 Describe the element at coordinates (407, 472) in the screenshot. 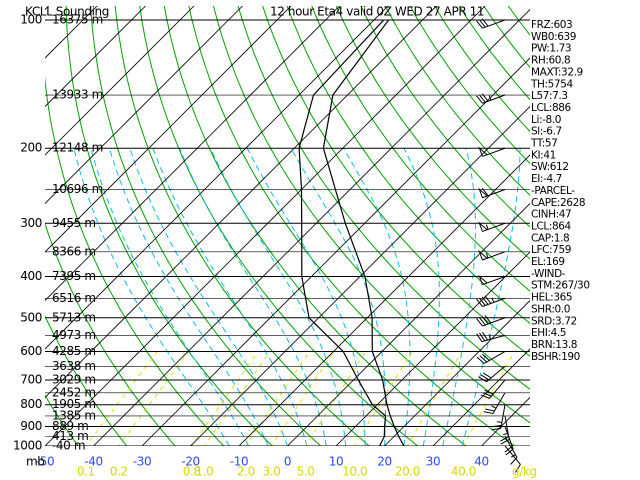

I see `mixing-ratio-label: 20.0` at that location.